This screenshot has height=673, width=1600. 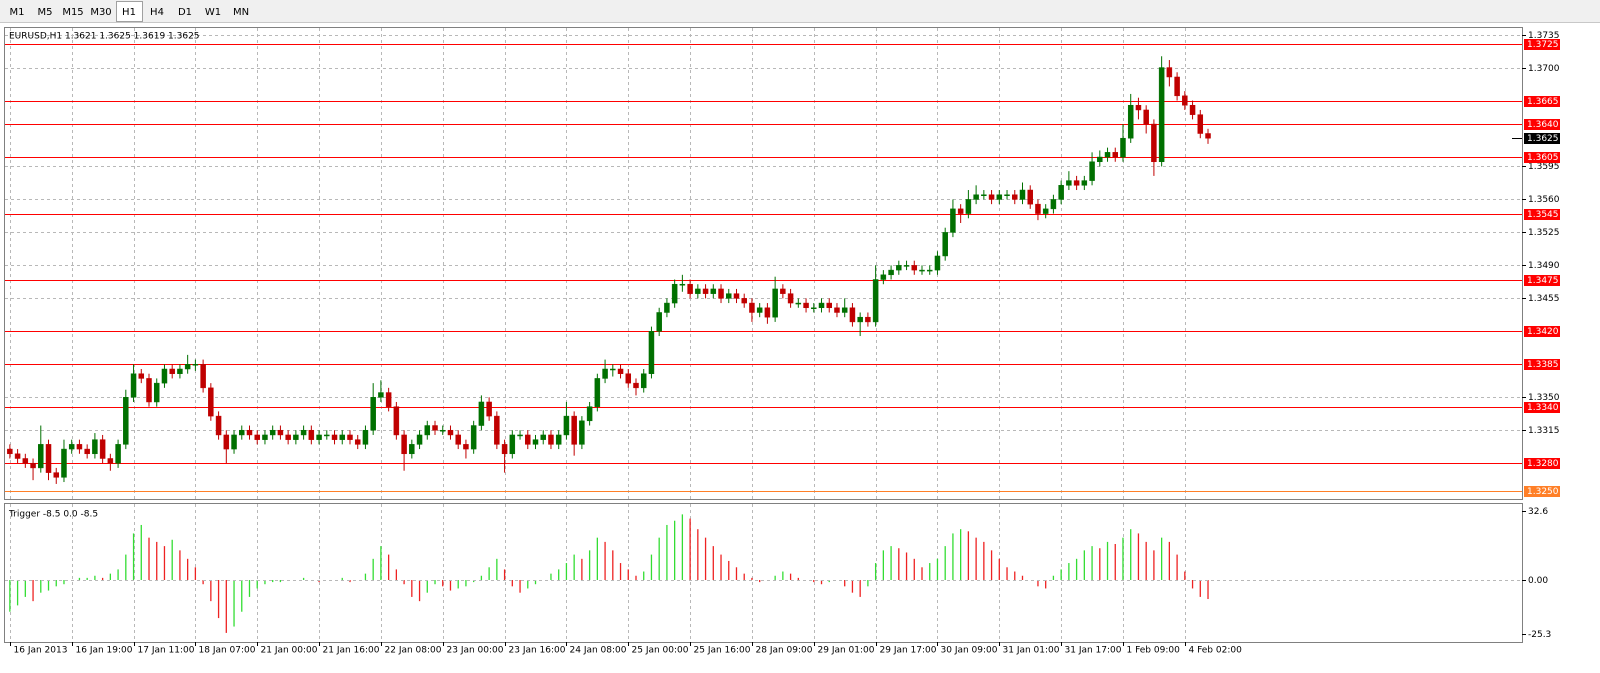 What do you see at coordinates (1544, 233) in the screenshot?
I see `y-tick-label: 1.3525` at bounding box center [1544, 233].